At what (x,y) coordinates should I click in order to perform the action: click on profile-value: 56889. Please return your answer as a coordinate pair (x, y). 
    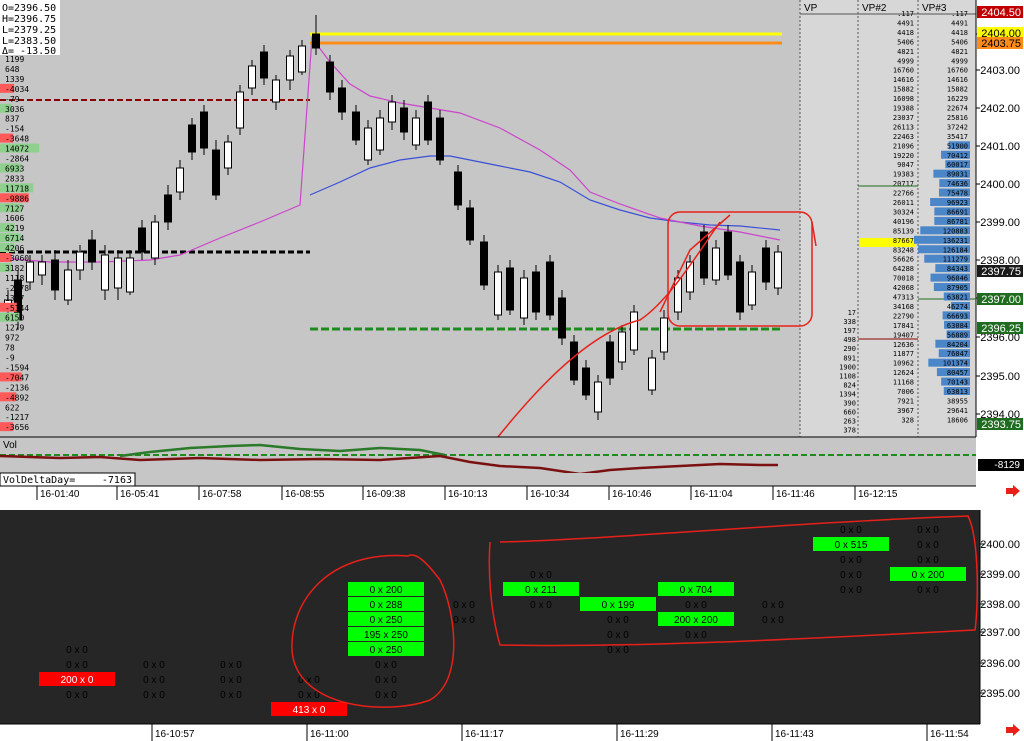
    Looking at the image, I should click on (957, 335).